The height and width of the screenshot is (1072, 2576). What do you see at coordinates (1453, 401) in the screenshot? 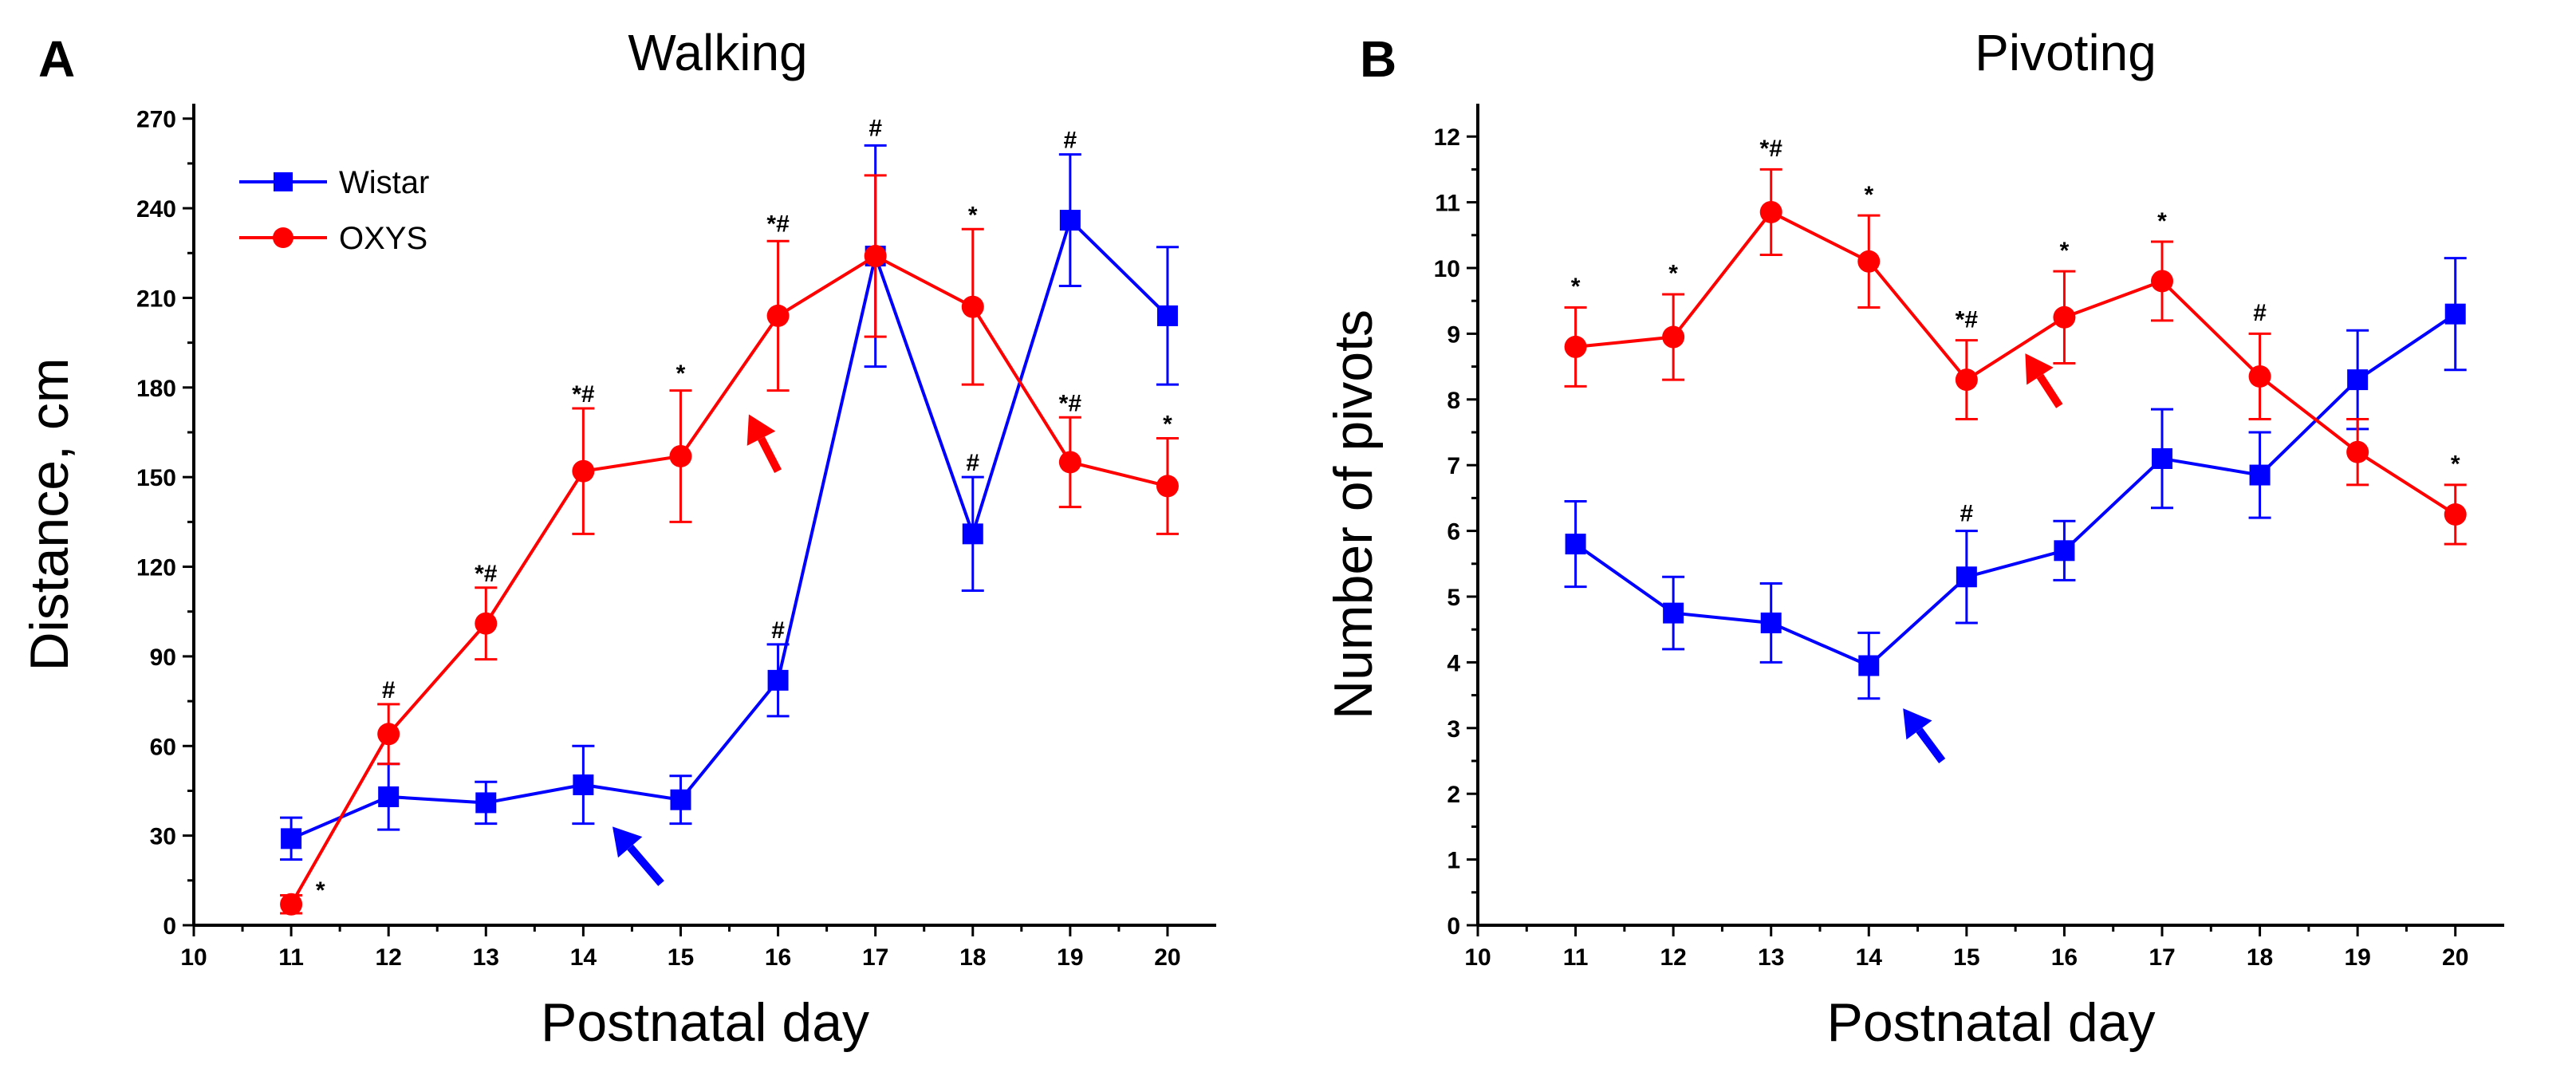
I see `y-tick-label: 8` at bounding box center [1453, 401].